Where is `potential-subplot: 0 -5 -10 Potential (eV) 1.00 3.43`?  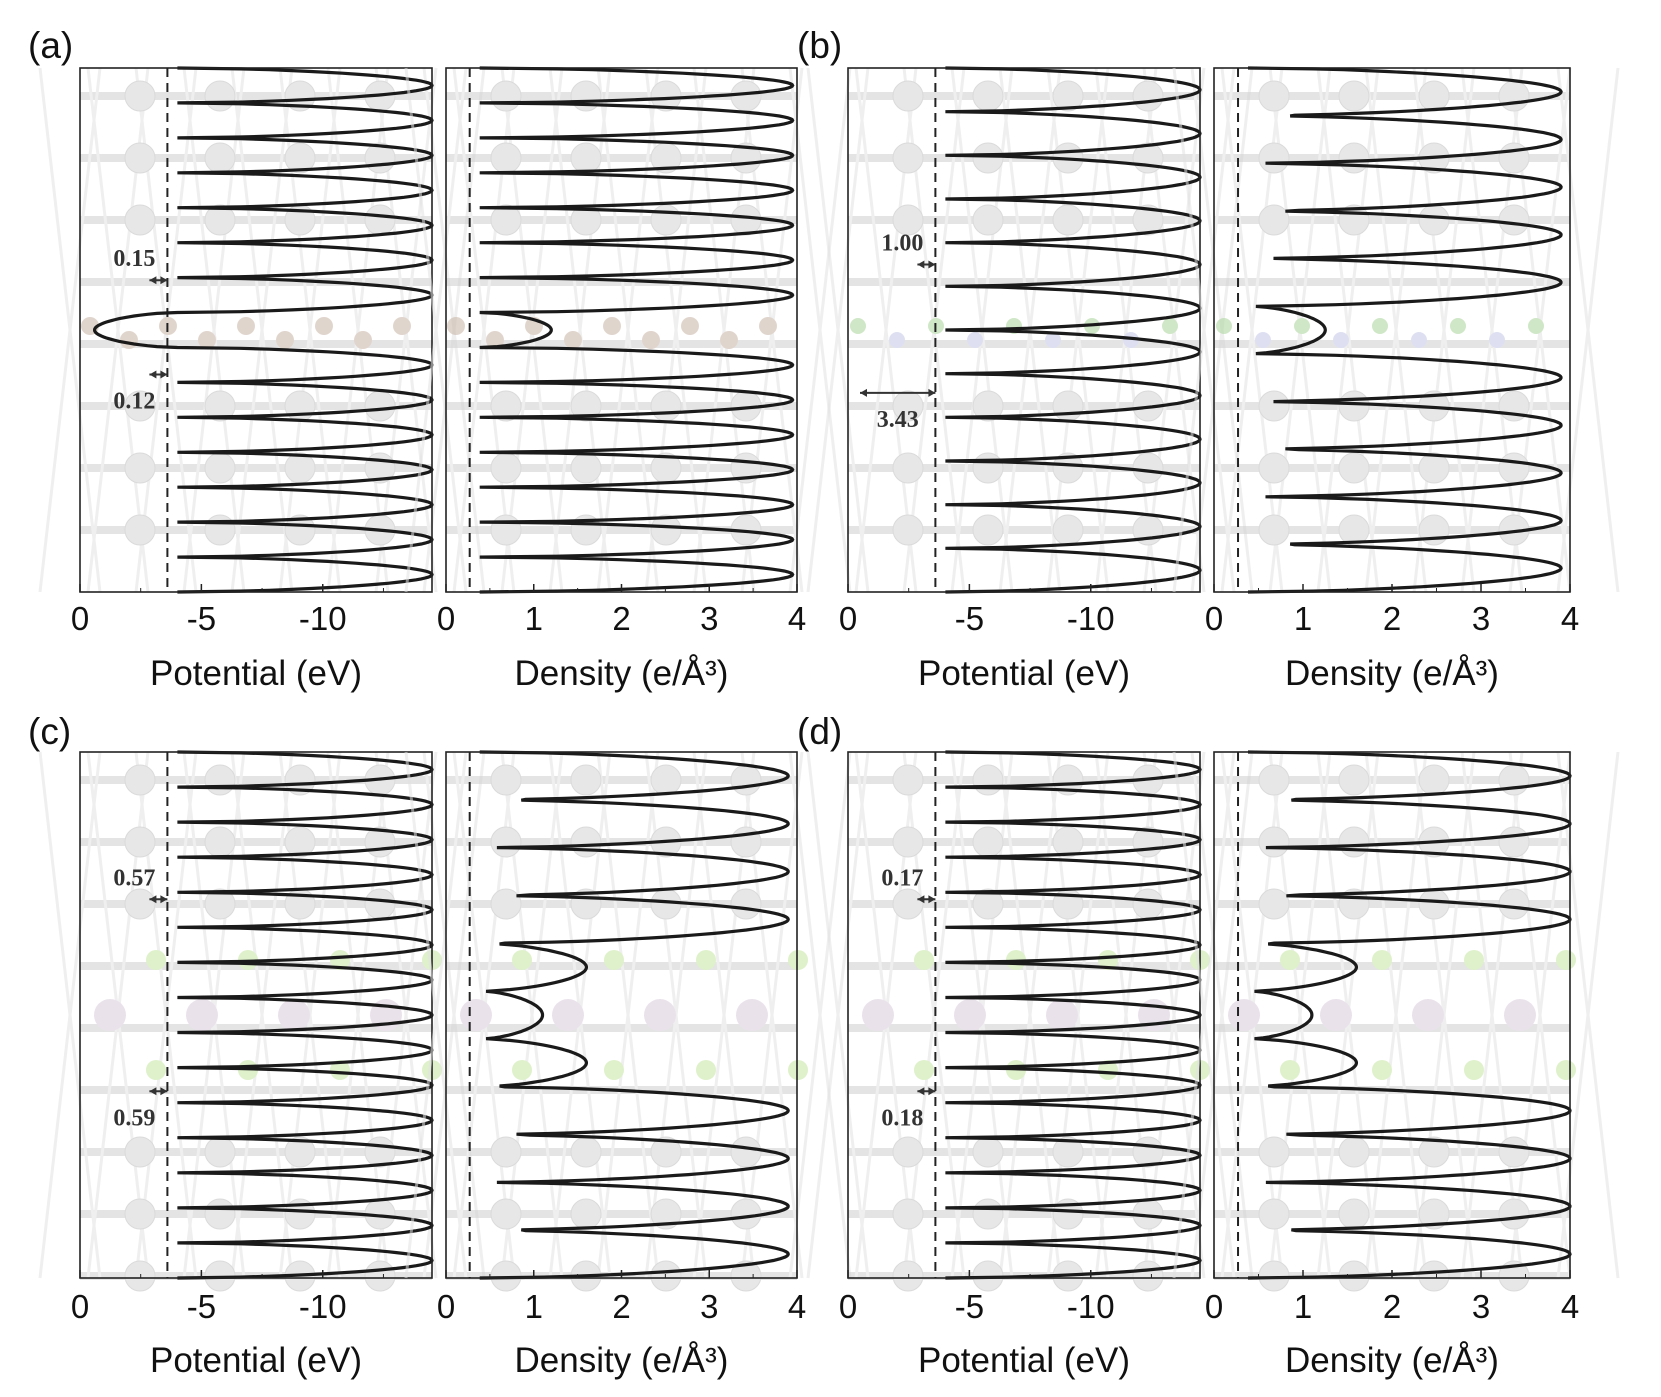
potential-subplot: 0 -5 -10 Potential (eV) 1.00 3.43 is located at coordinates (1030, 379).